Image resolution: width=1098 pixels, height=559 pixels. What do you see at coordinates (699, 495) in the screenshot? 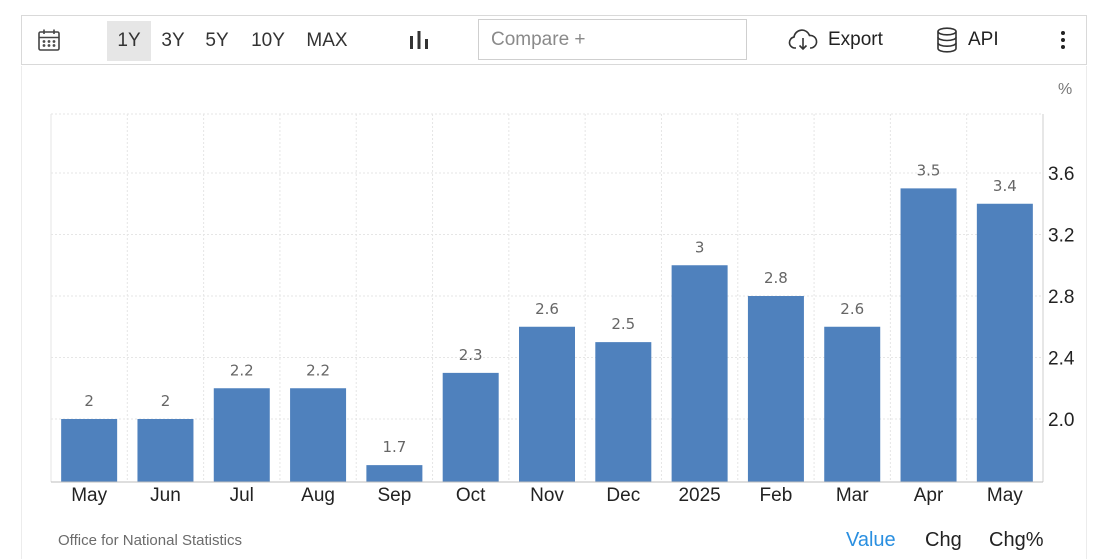
I see `x-tick-label: 2025` at bounding box center [699, 495].